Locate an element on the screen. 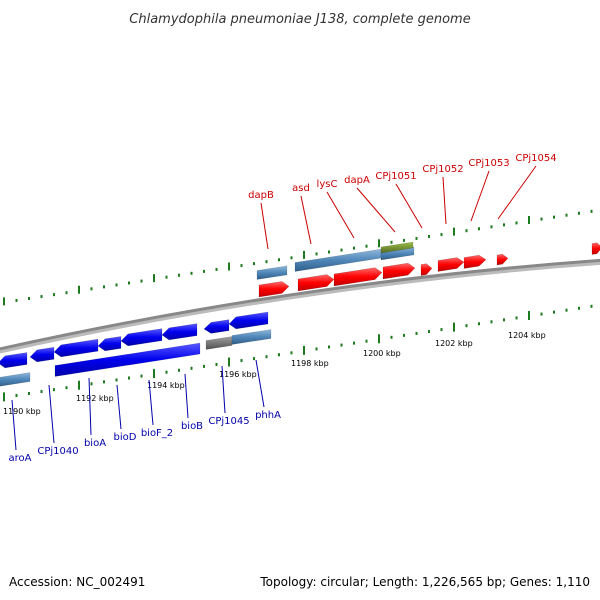 This screenshot has width=600, height=600. cds-bar-dark is located at coordinates (127, 359).